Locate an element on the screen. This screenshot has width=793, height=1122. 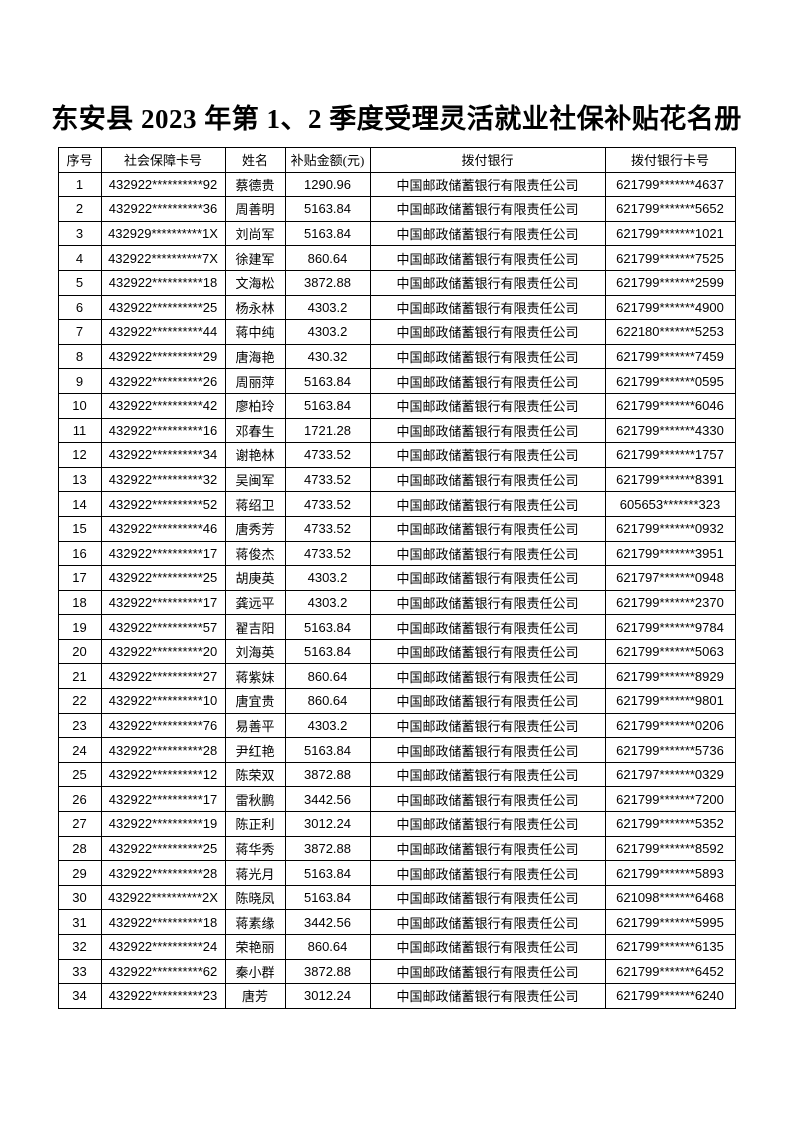
cell-name: 蒋俊杰 is located at coordinates (255, 553).